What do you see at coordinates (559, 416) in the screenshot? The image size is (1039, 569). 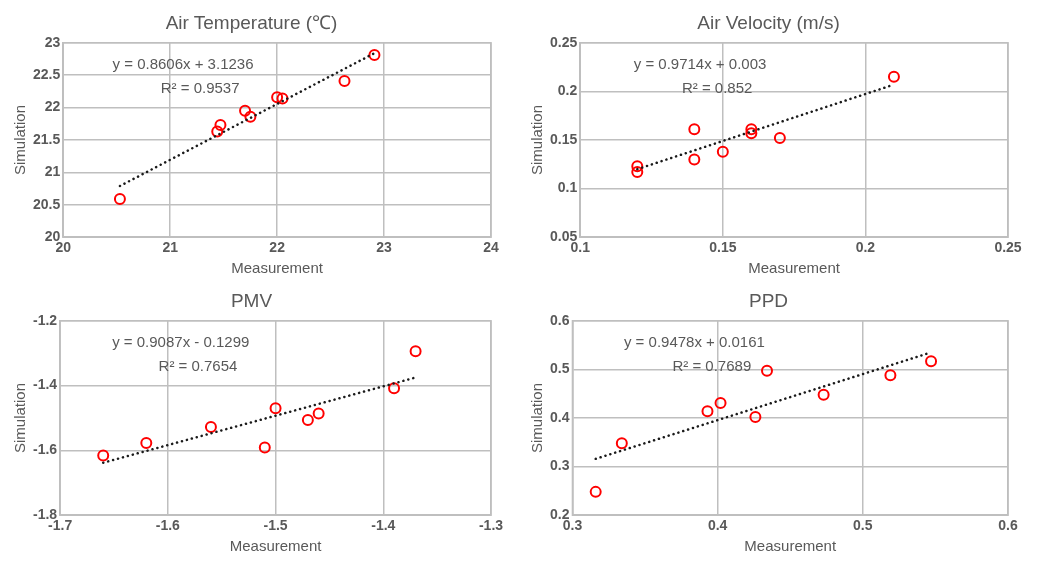 I see `y-tick-label: 0.4` at bounding box center [559, 416].